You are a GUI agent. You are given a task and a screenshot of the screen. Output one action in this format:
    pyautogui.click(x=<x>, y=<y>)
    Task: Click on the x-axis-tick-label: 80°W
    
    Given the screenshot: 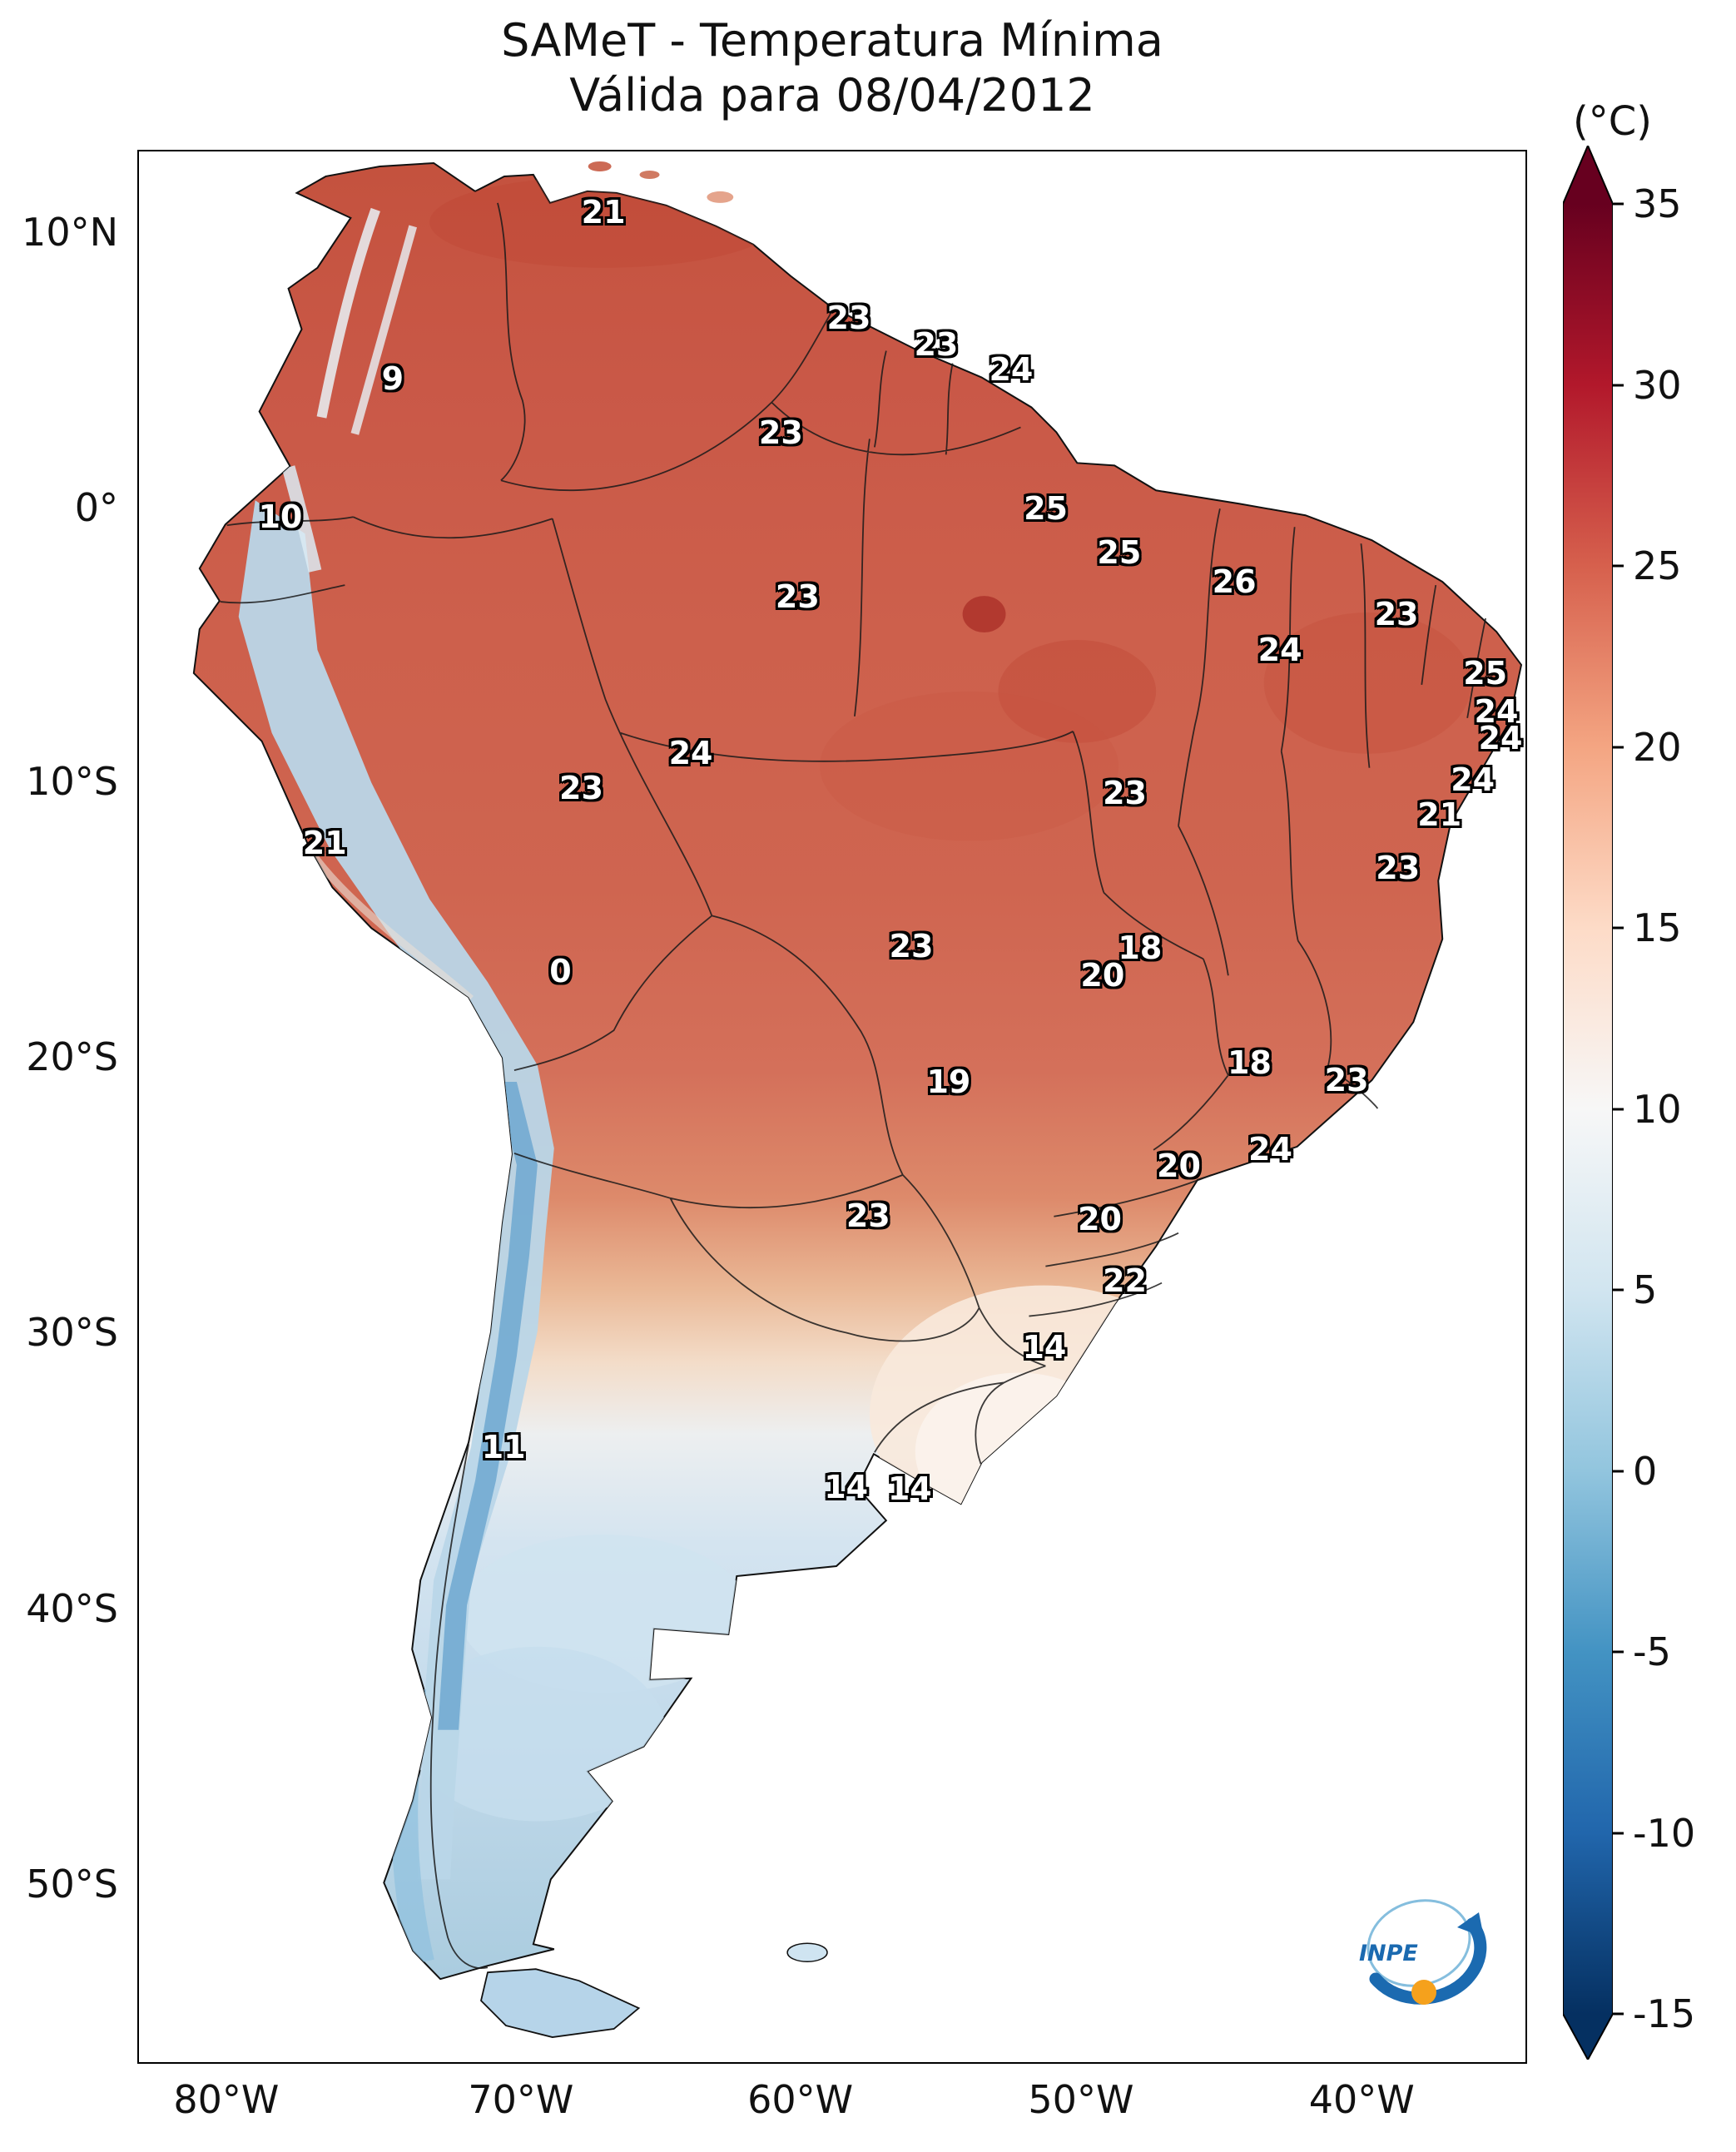 What is the action you would take?
    pyautogui.click(x=227, y=2099)
    